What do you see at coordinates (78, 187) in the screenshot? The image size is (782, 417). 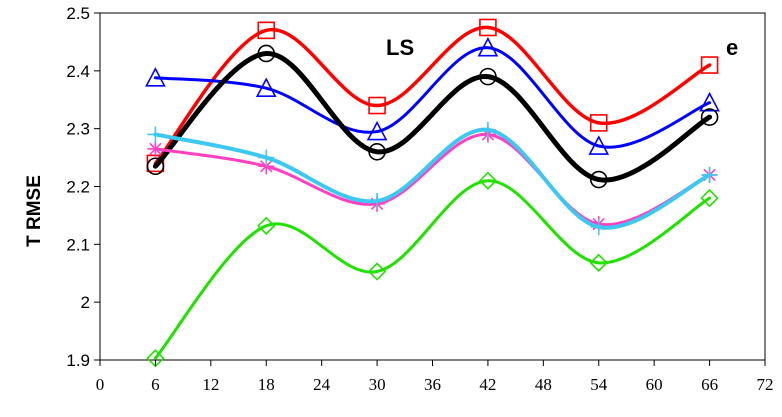 I see `y-tick-label: 2.2` at bounding box center [78, 187].